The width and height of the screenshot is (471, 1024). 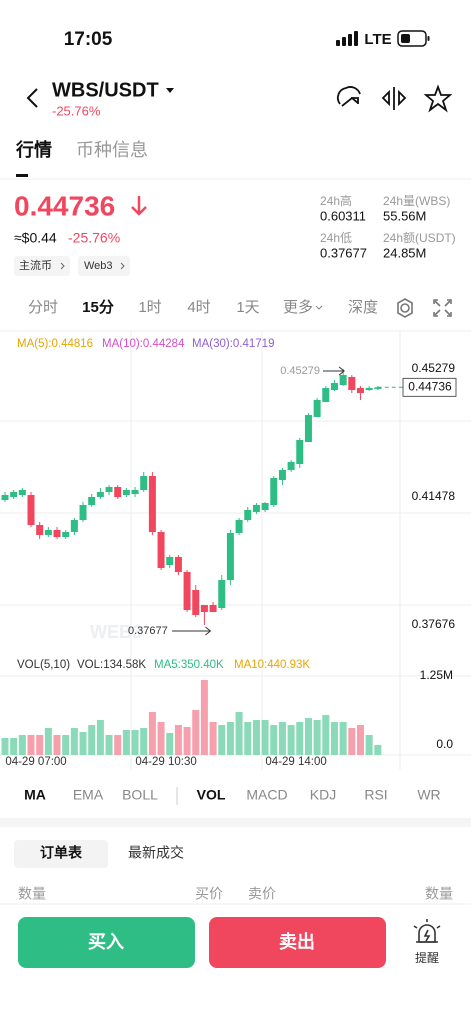 What do you see at coordinates (112, 150) in the screenshot?
I see `tab-info: 币种信息` at bounding box center [112, 150].